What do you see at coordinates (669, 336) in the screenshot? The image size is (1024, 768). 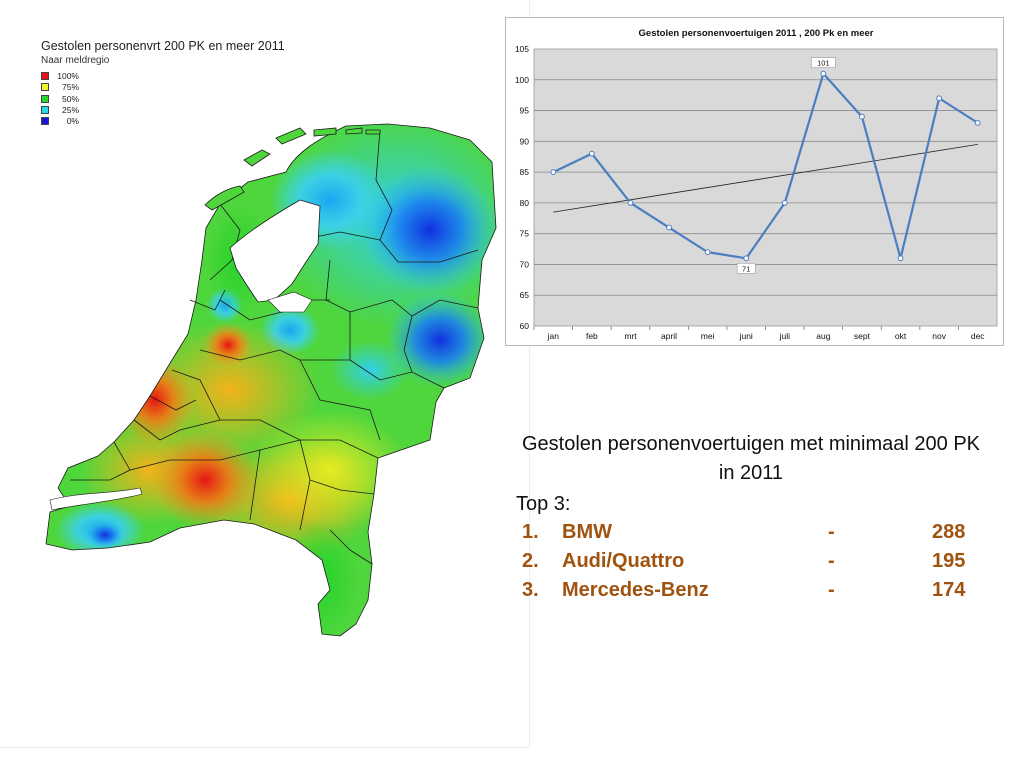 I see `x-tick-label: april` at bounding box center [669, 336].